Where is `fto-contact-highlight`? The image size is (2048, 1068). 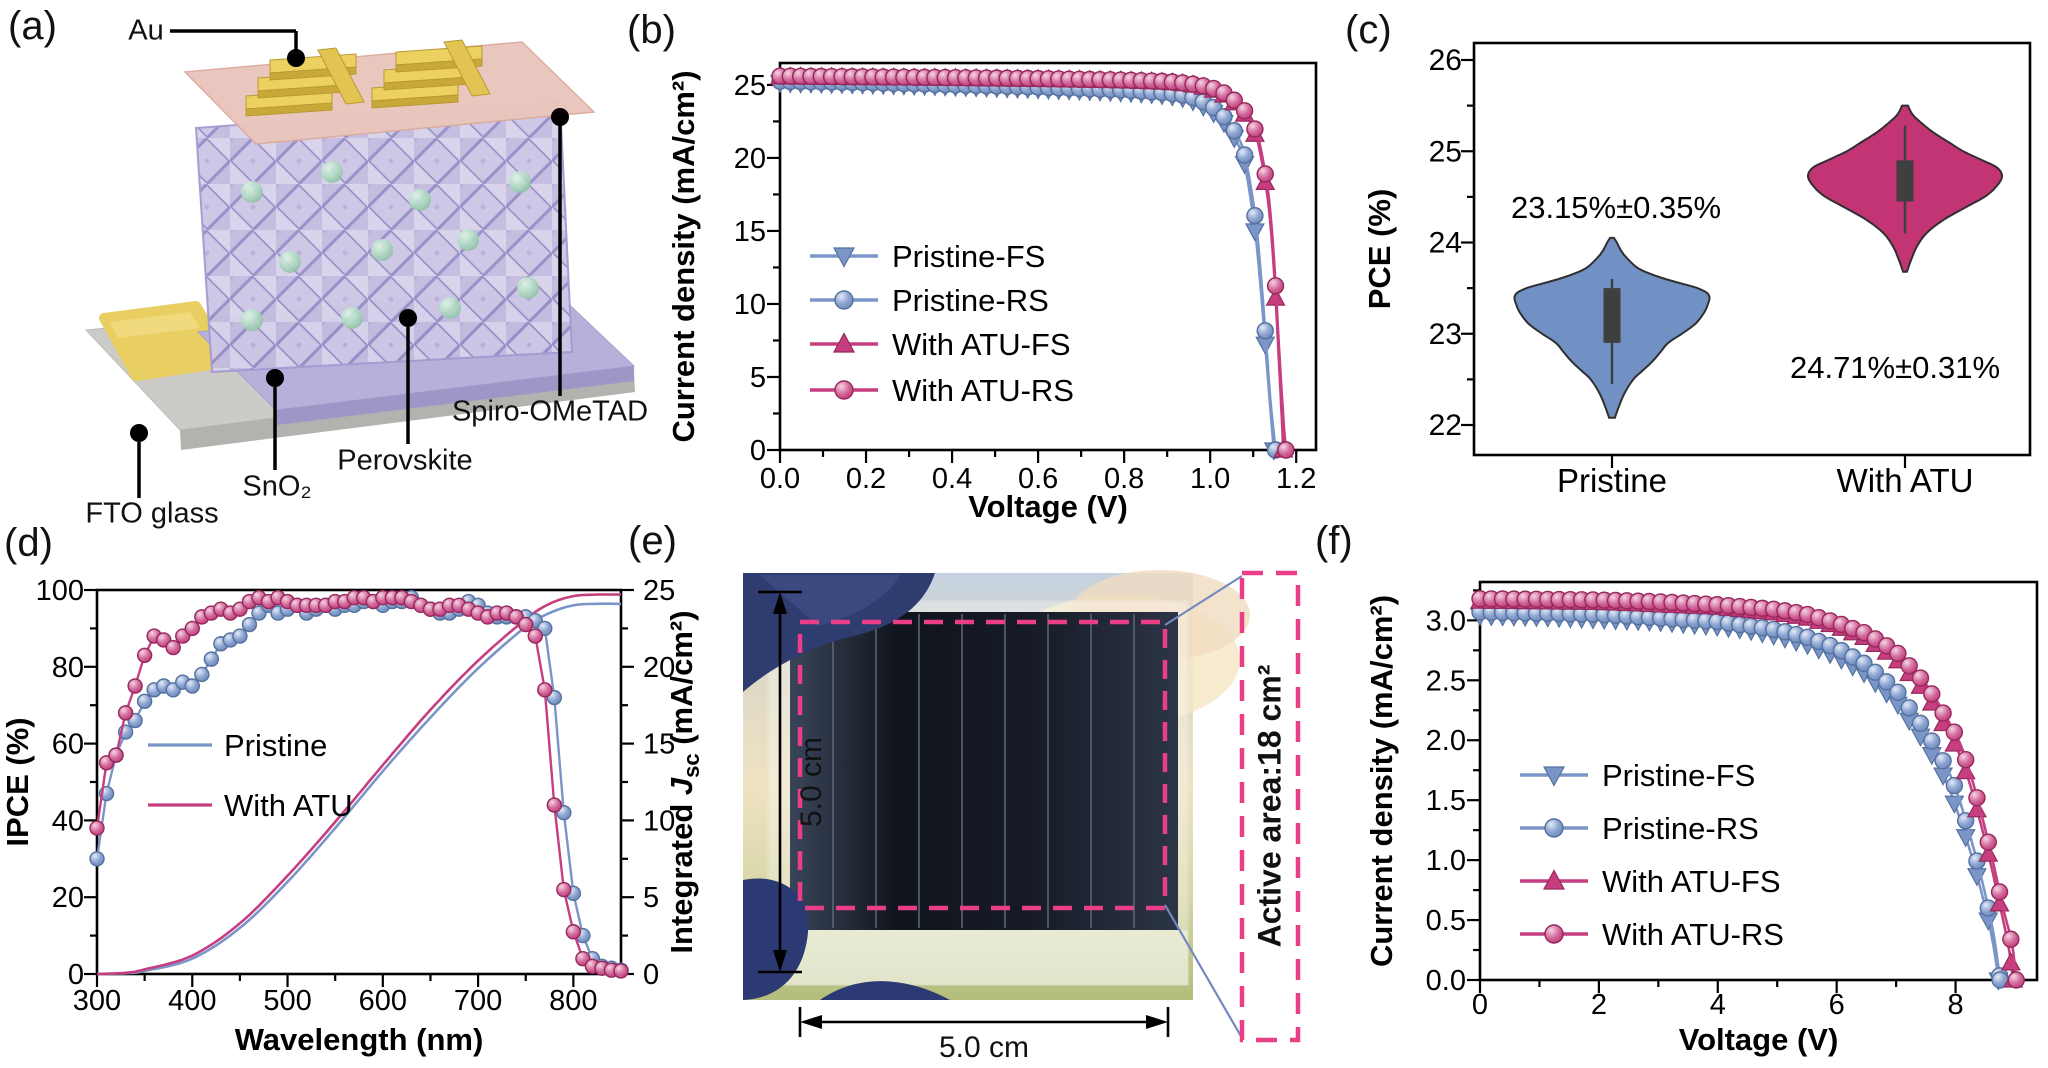
fto-contact-highlight is located at coordinates (155, 325).